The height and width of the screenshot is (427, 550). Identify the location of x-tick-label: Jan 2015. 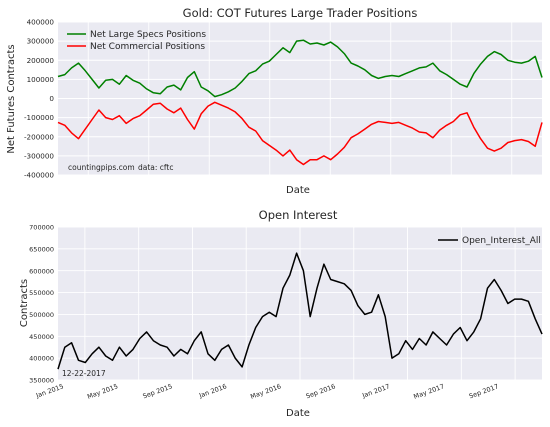
(49, 391).